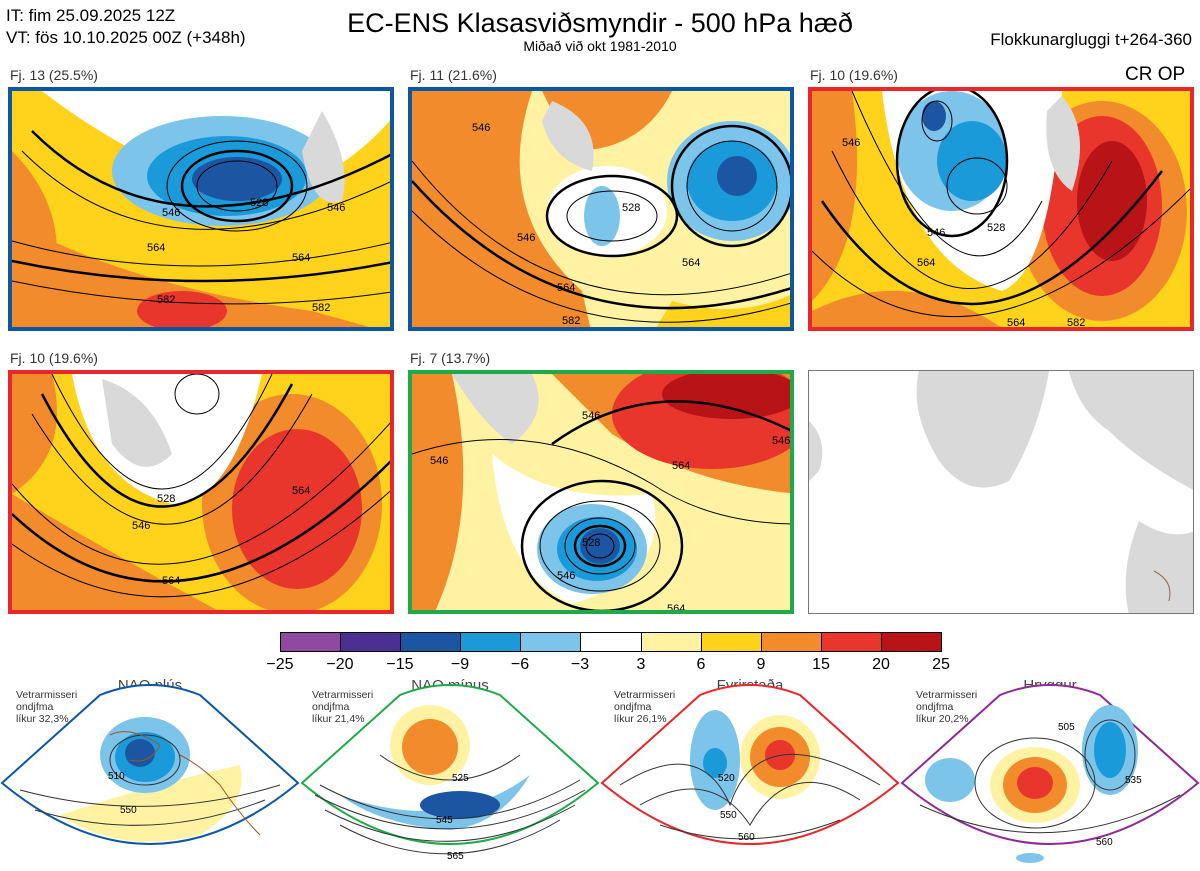 This screenshot has width=1200, height=871. What do you see at coordinates (641, 664) in the screenshot?
I see `colorbar-tick: 3` at bounding box center [641, 664].